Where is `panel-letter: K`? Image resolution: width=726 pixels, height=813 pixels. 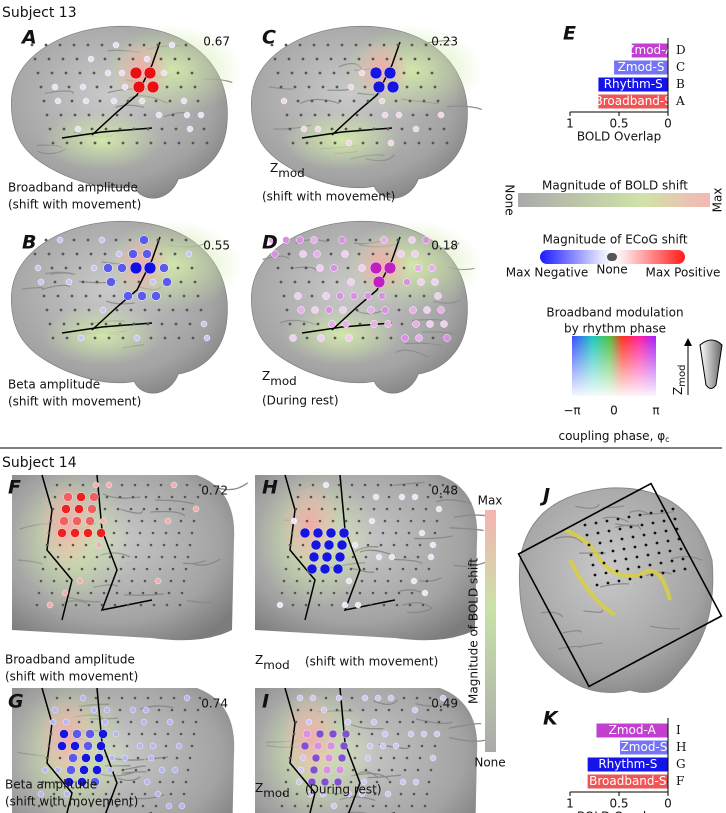 panel-letter: K is located at coordinates (551, 719).